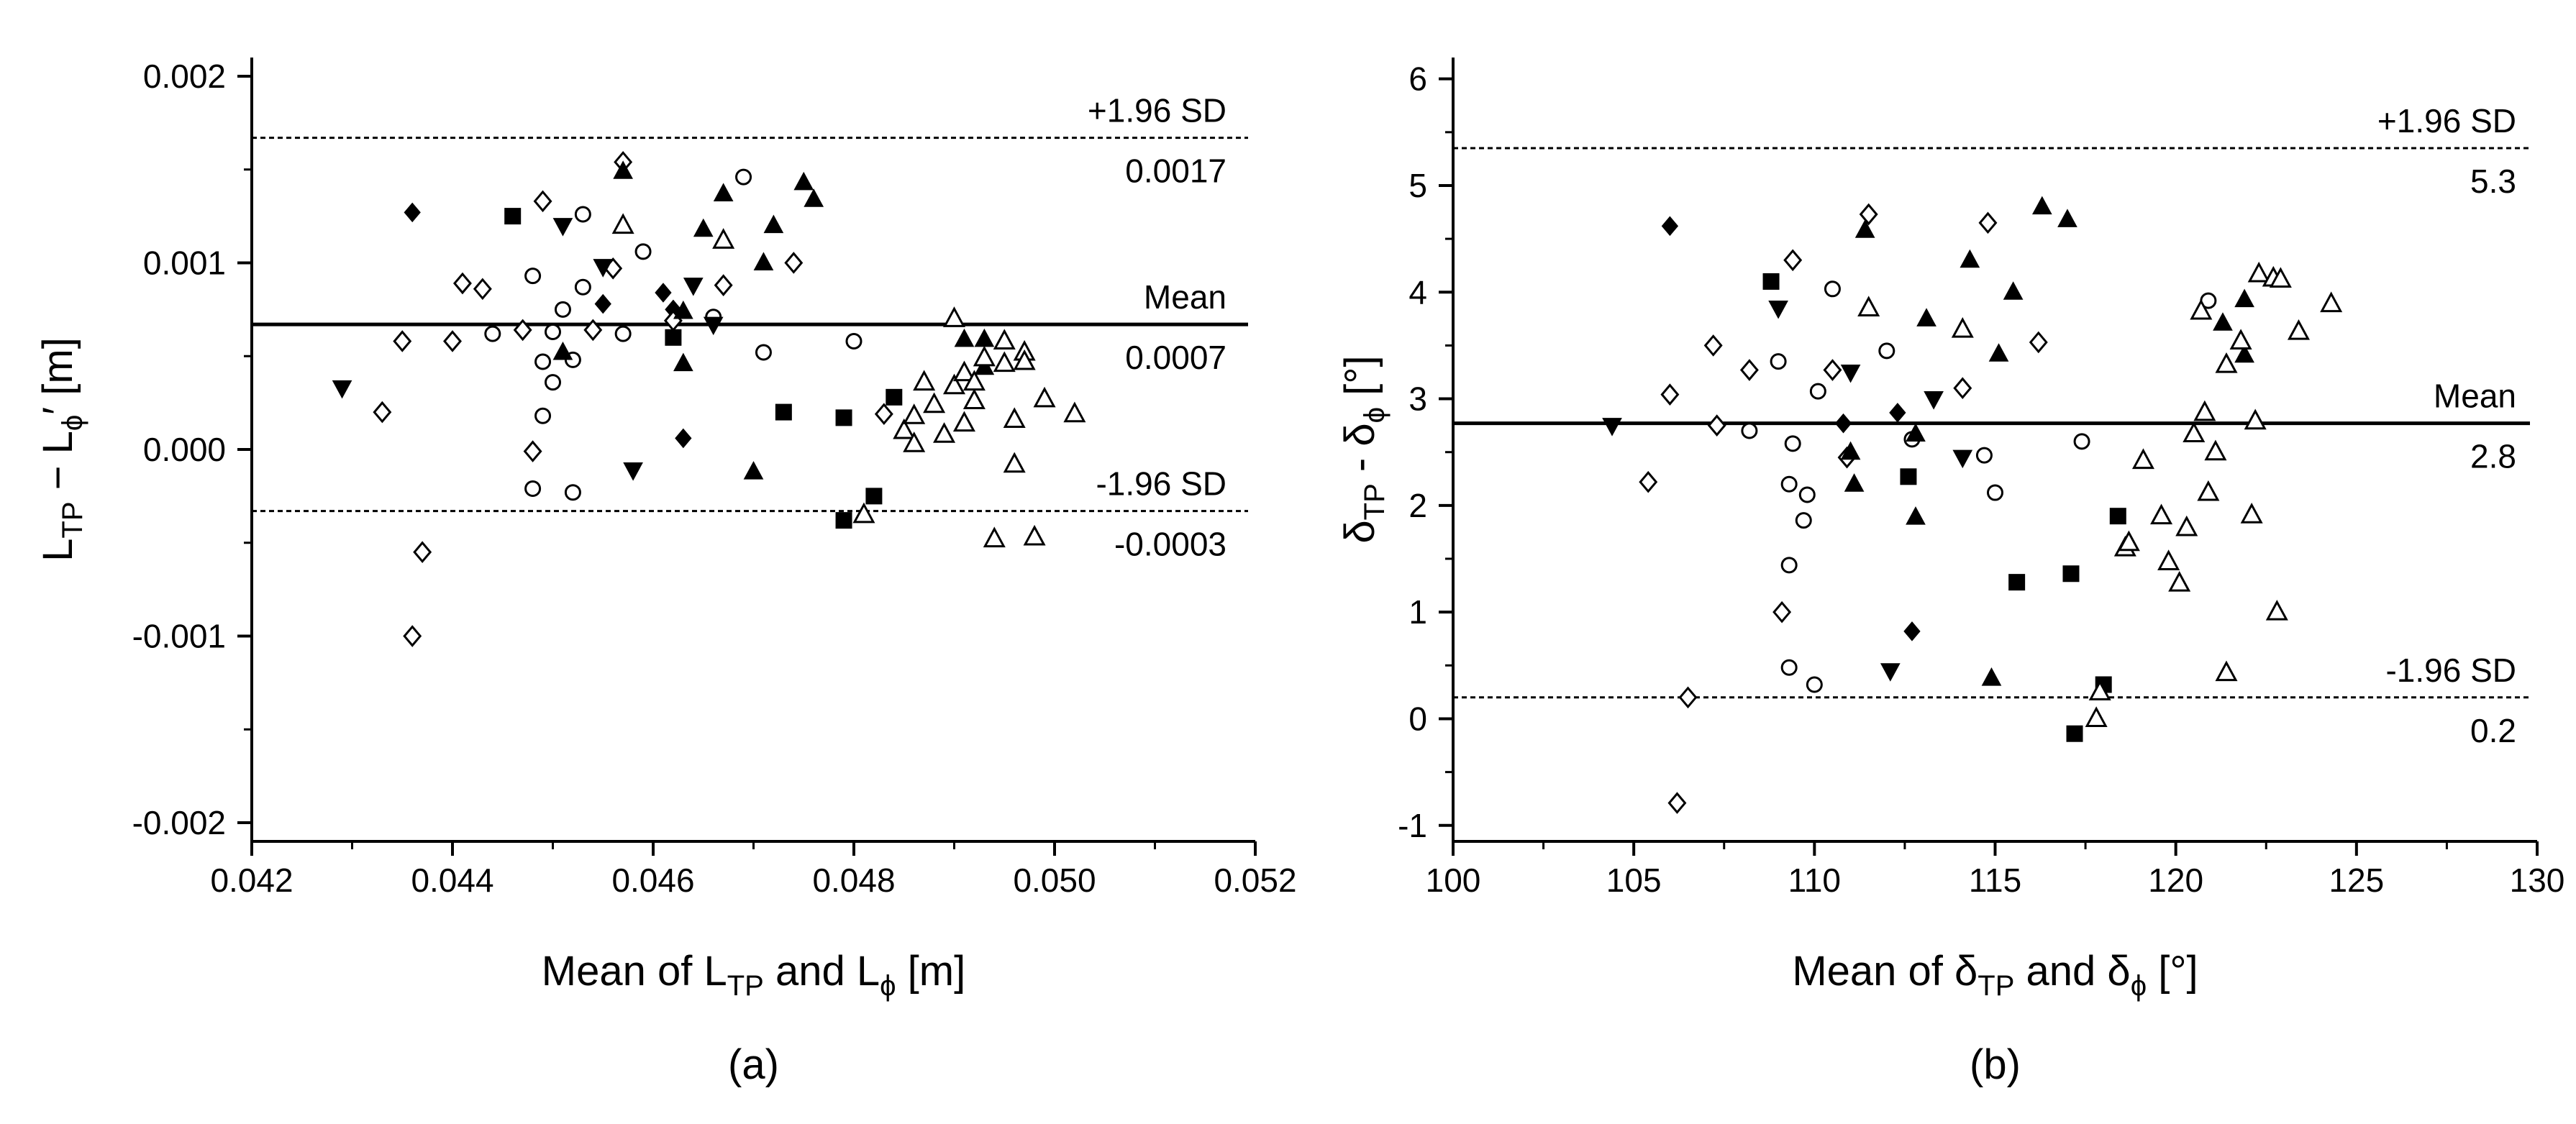 This screenshot has width=2576, height=1124. What do you see at coordinates (1995, 880) in the screenshot?
I see `x-tick-label: 115` at bounding box center [1995, 880].